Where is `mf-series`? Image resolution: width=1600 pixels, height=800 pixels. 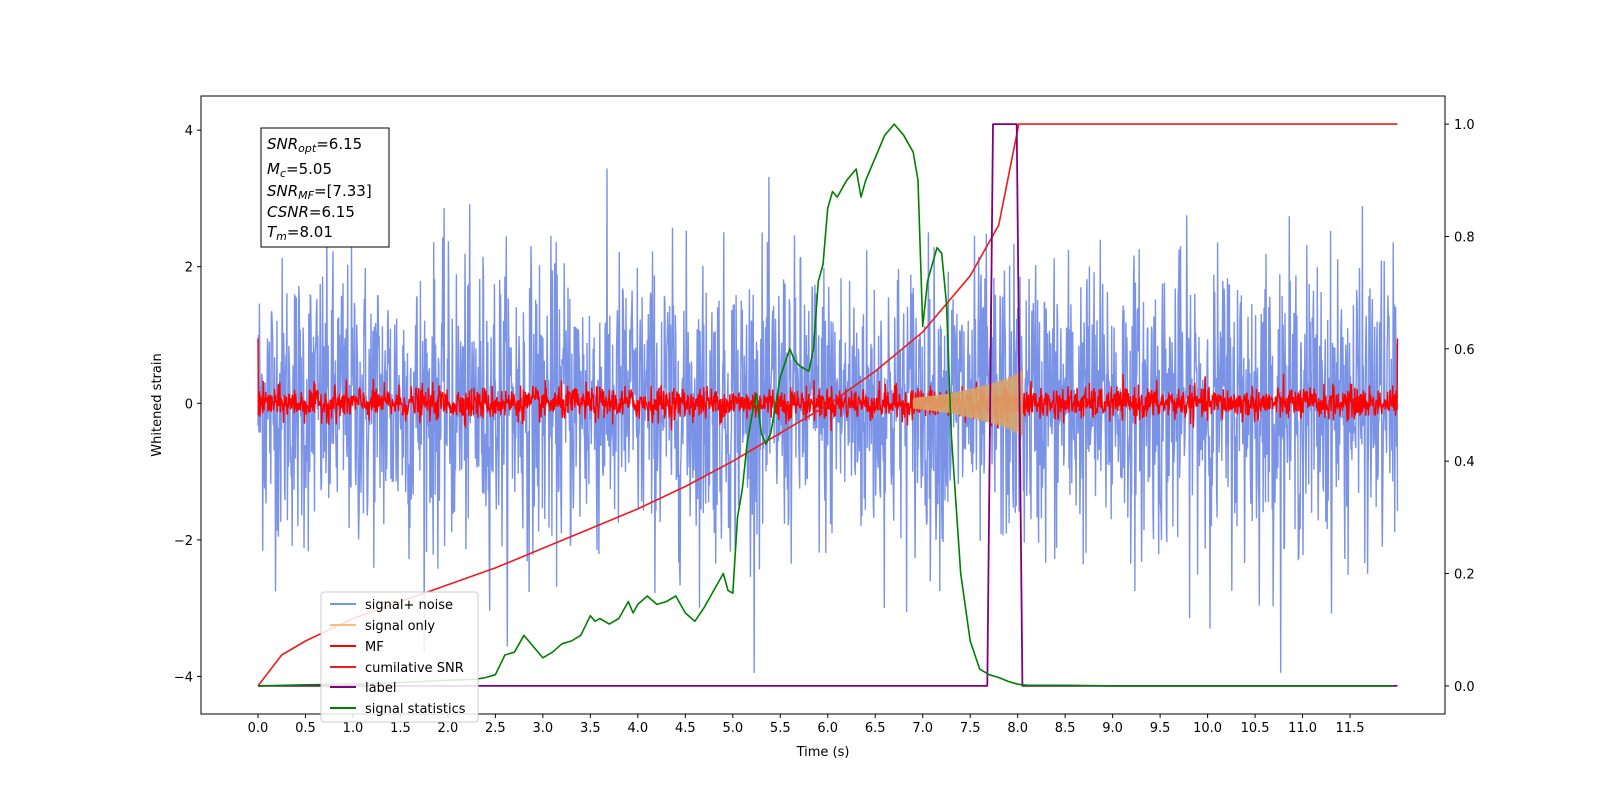
mf-series is located at coordinates (828, 385).